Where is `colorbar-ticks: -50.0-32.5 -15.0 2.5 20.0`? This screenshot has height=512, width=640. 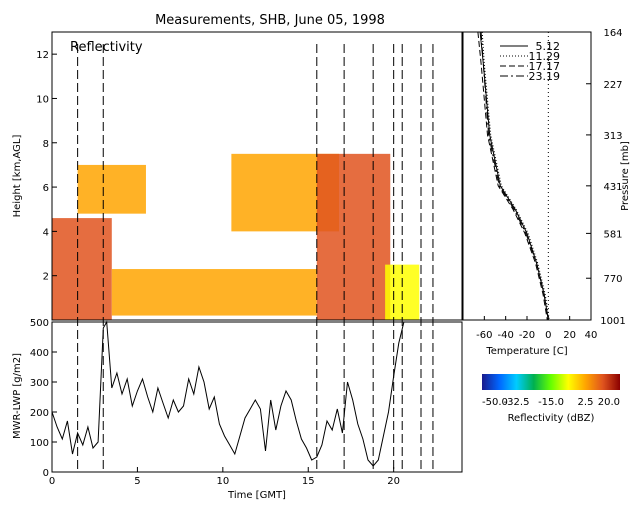
colorbar-ticks: -50.0-32.5 -15.0 2.5 20.0 is located at coordinates (551, 402).